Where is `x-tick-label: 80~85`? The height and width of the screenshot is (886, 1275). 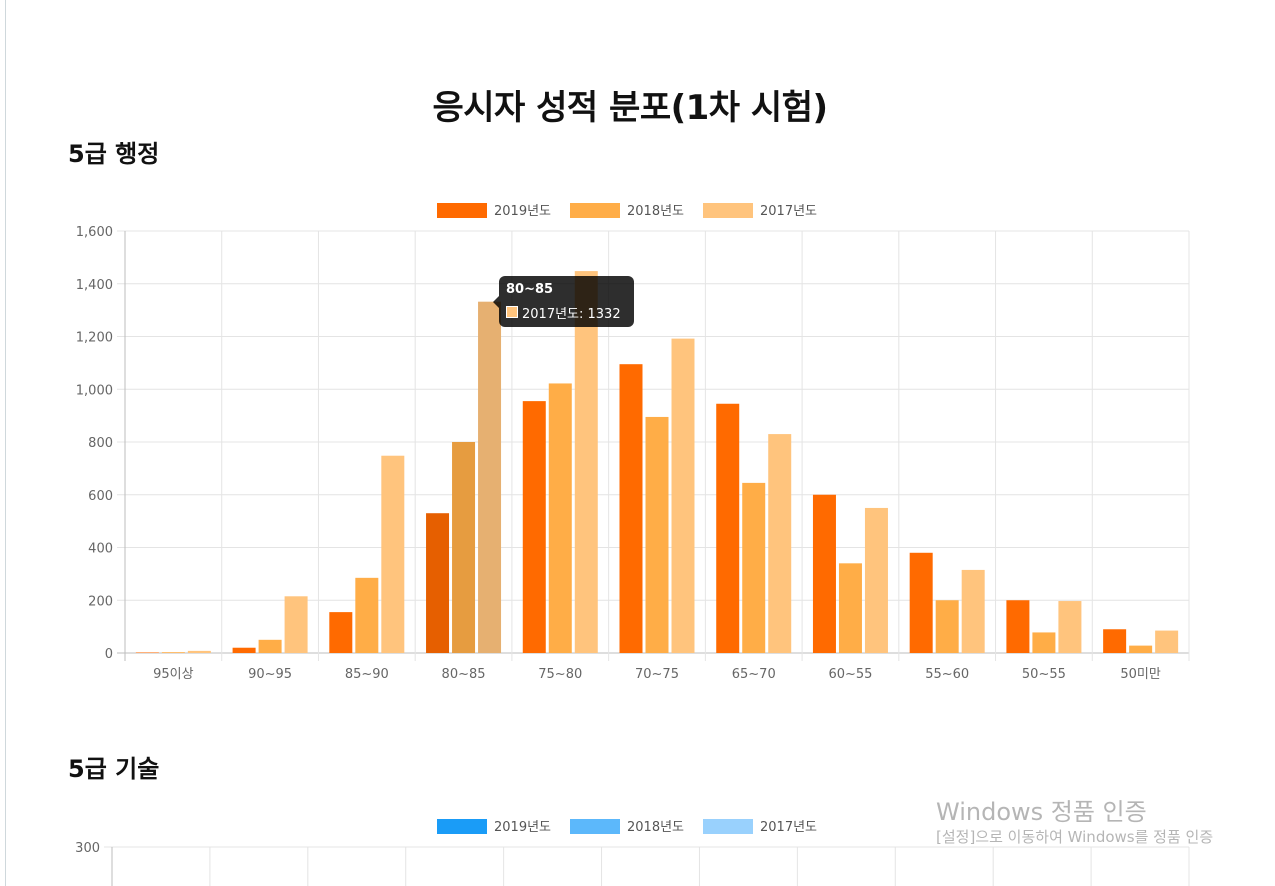
x-tick-label: 80~85 is located at coordinates (464, 674).